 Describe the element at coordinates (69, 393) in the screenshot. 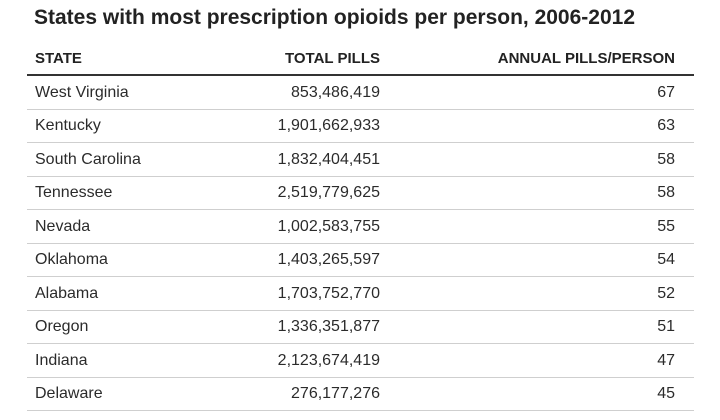

I see `state-cell: Delaware` at that location.